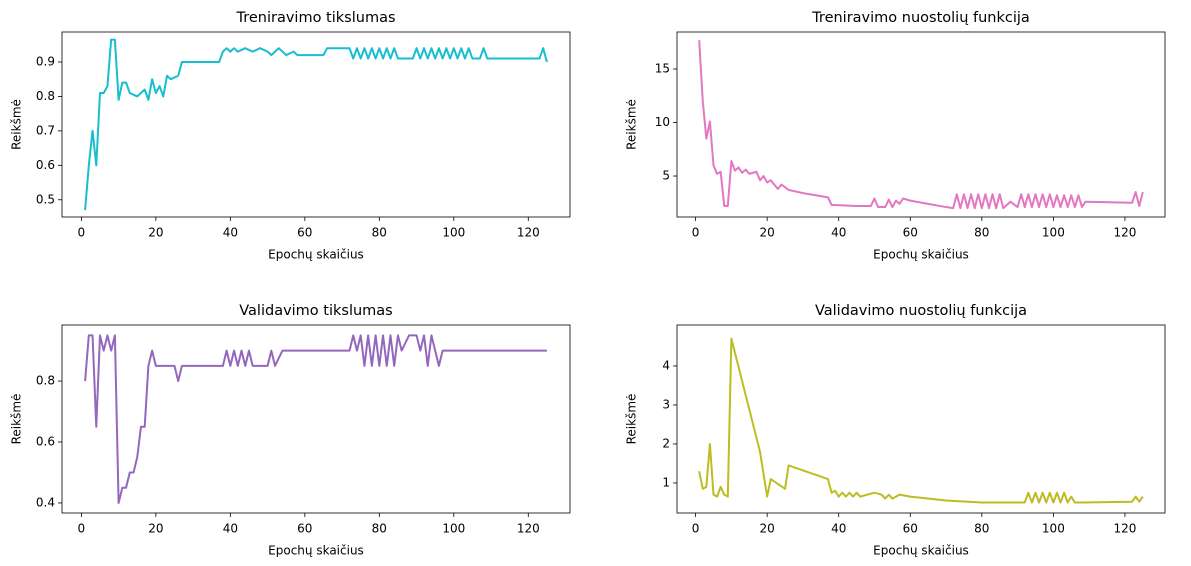 This screenshot has width=1191, height=566. What do you see at coordinates (45, 61) in the screenshot?
I see `y-tick-label: 0.9` at bounding box center [45, 61].